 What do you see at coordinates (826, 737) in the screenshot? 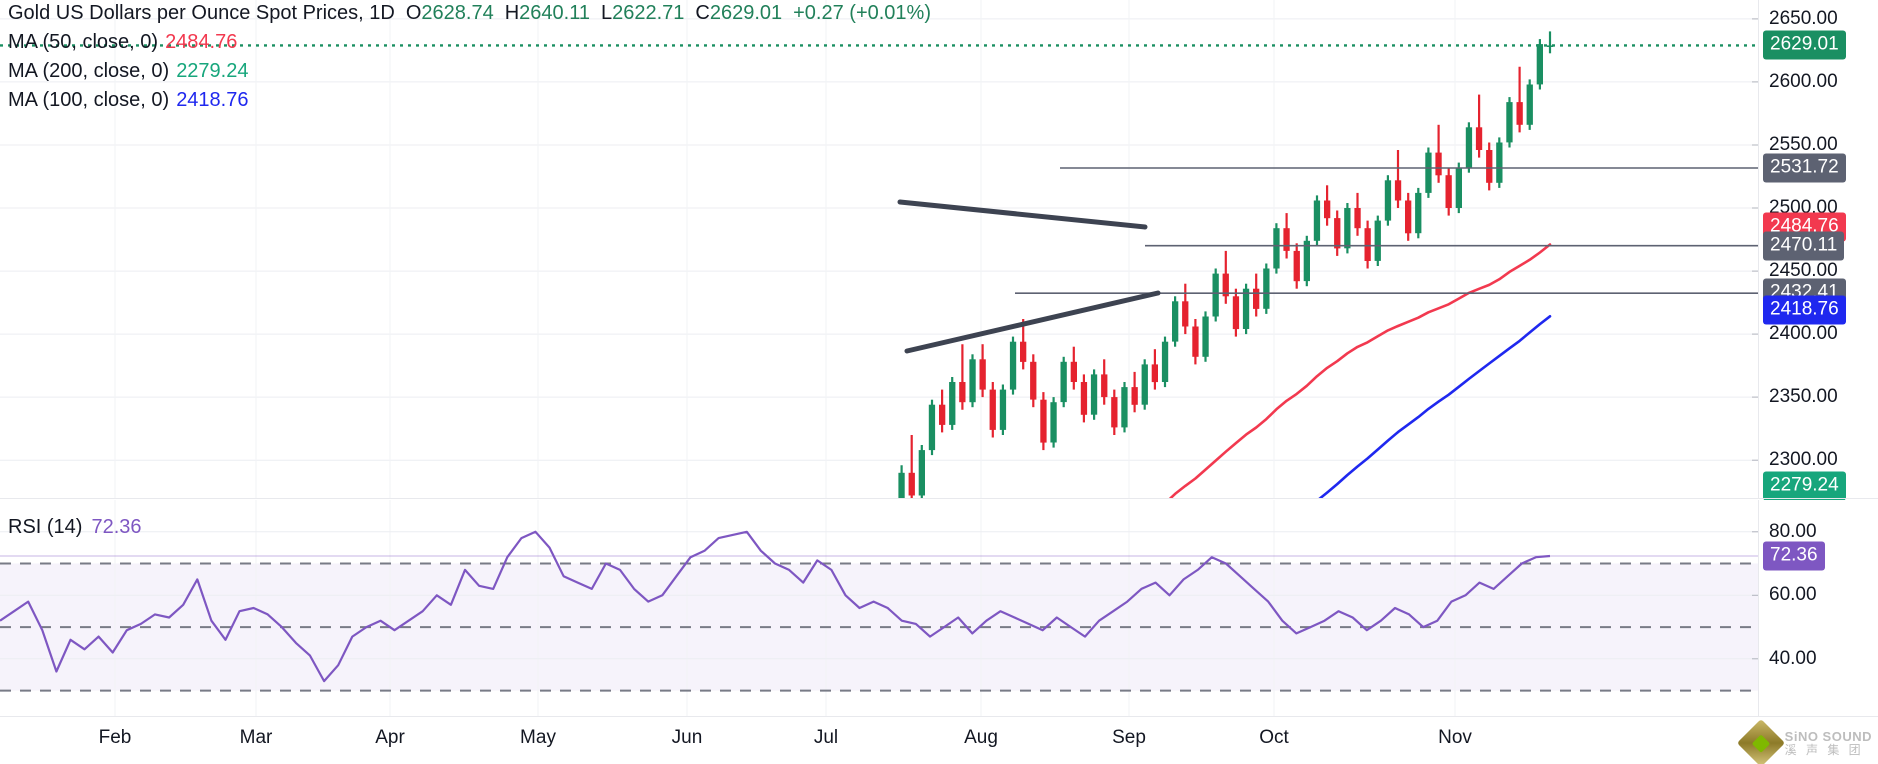
I see `time-axis-tick: Jul` at bounding box center [826, 737].